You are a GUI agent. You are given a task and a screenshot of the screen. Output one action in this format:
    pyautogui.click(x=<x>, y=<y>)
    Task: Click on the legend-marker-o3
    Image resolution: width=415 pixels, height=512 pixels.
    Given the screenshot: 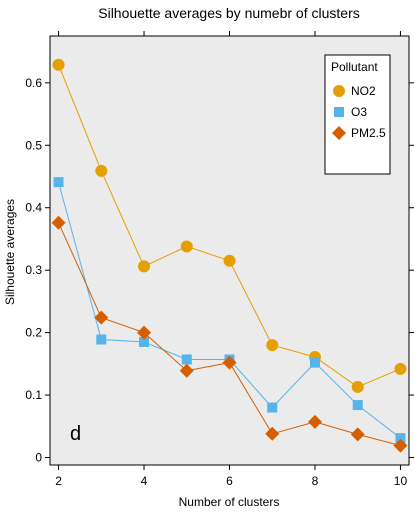 What is the action you would take?
    pyautogui.click(x=339, y=112)
    